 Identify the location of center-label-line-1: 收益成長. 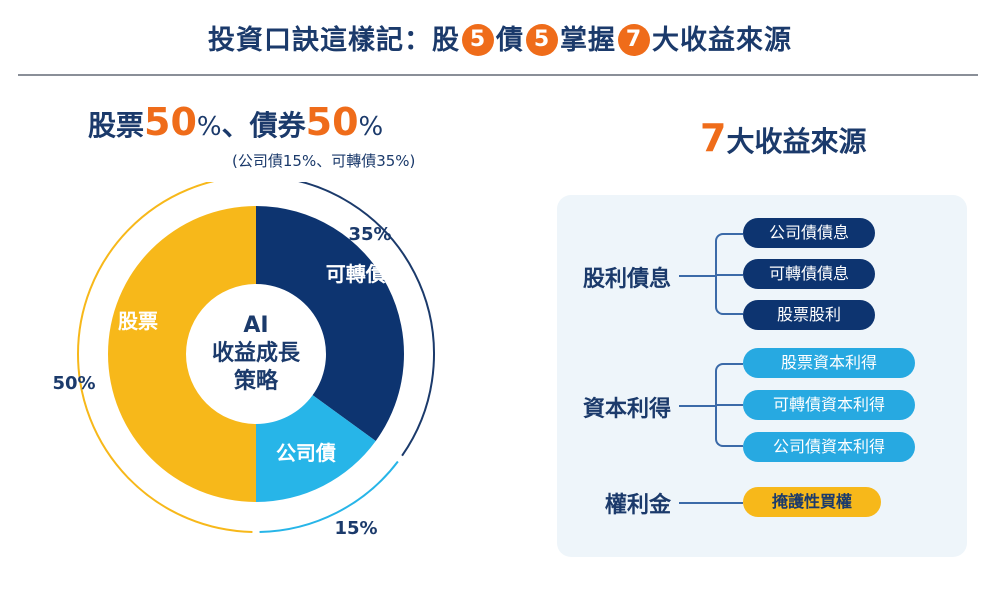
(256, 353).